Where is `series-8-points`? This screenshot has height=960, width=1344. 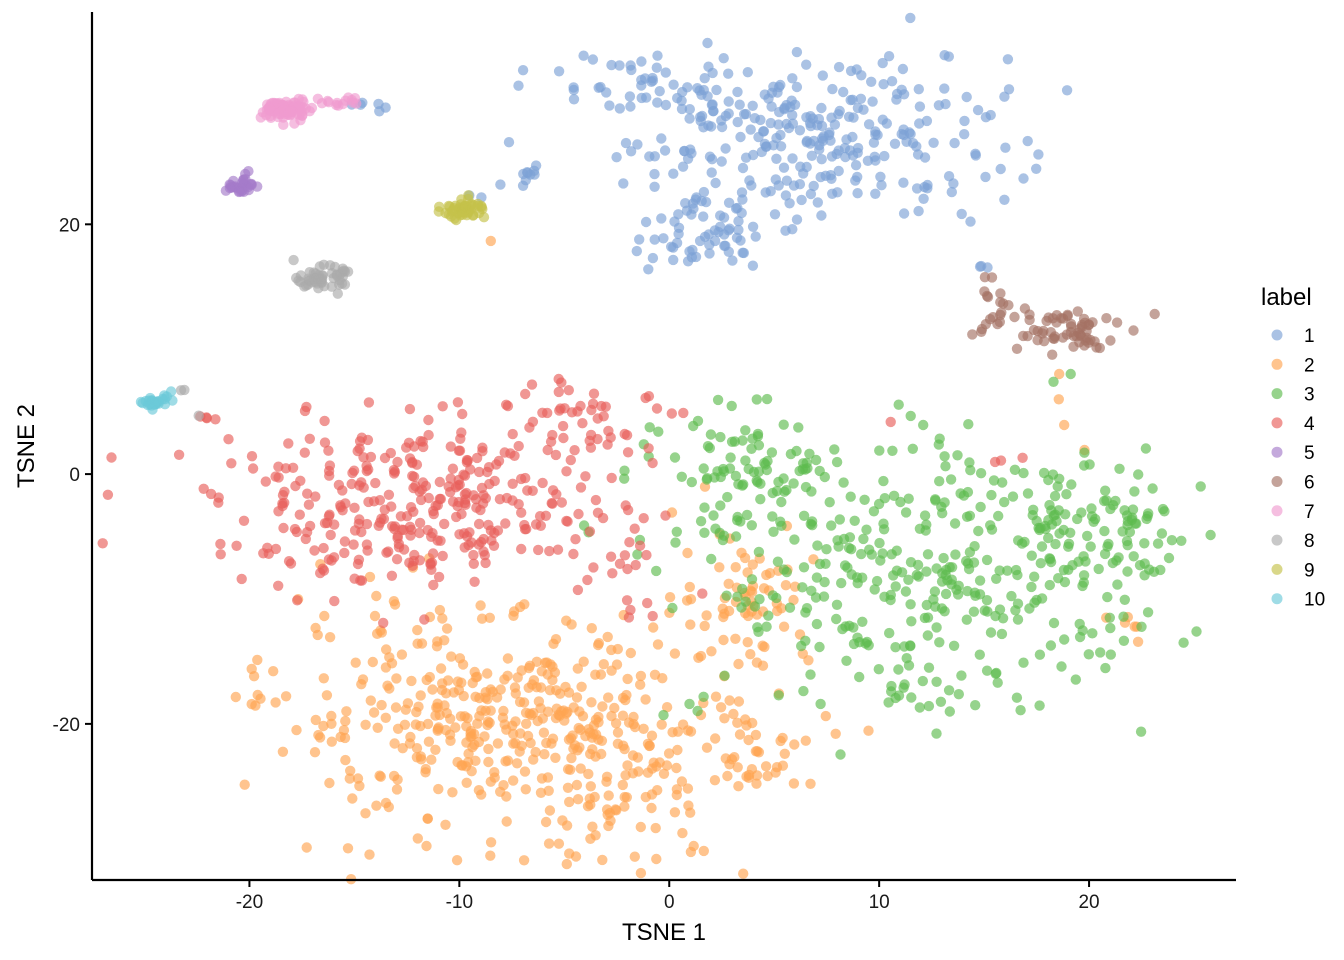
series-8-points is located at coordinates (264, 337).